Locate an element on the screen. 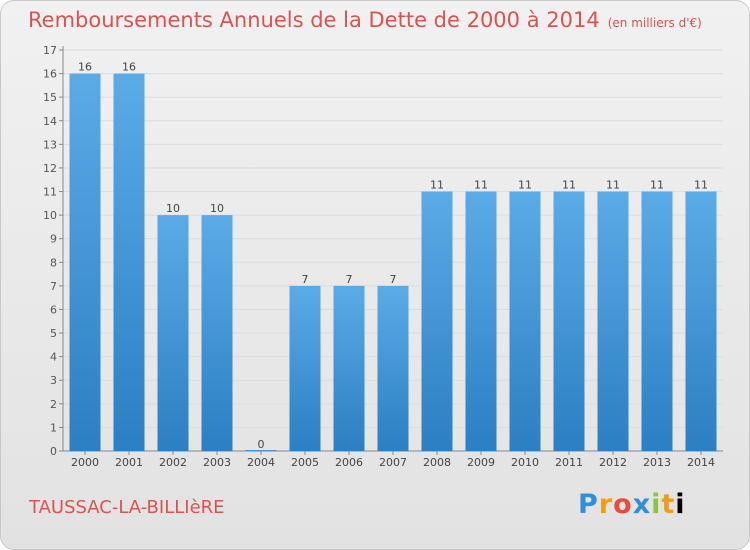 The height and width of the screenshot is (550, 750). bar-2002 is located at coordinates (173, 333).